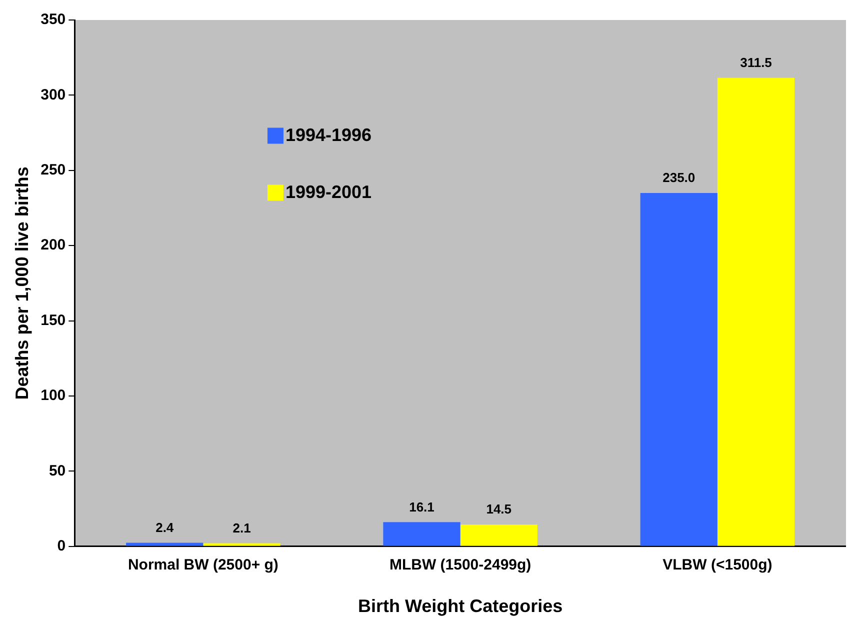 The height and width of the screenshot is (630, 854). I want to click on y-axis-title: Deaths per 1,000 live births, so click(22, 283).